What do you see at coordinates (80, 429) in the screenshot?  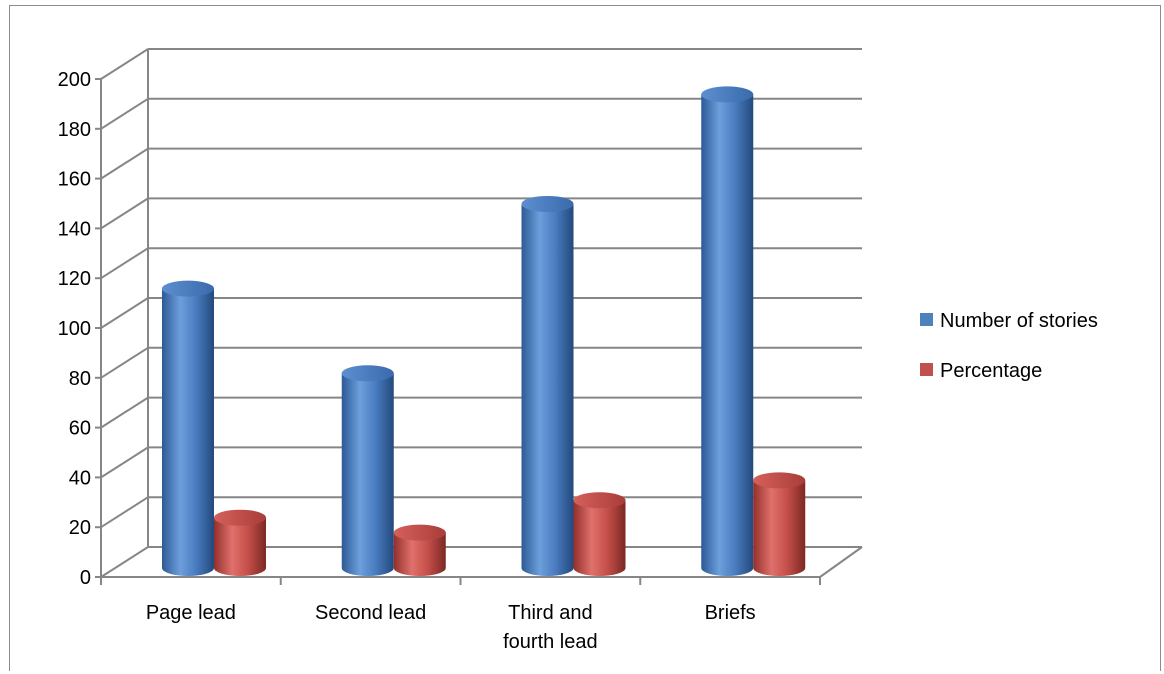 I see `y-tick-label-60: 60` at bounding box center [80, 429].